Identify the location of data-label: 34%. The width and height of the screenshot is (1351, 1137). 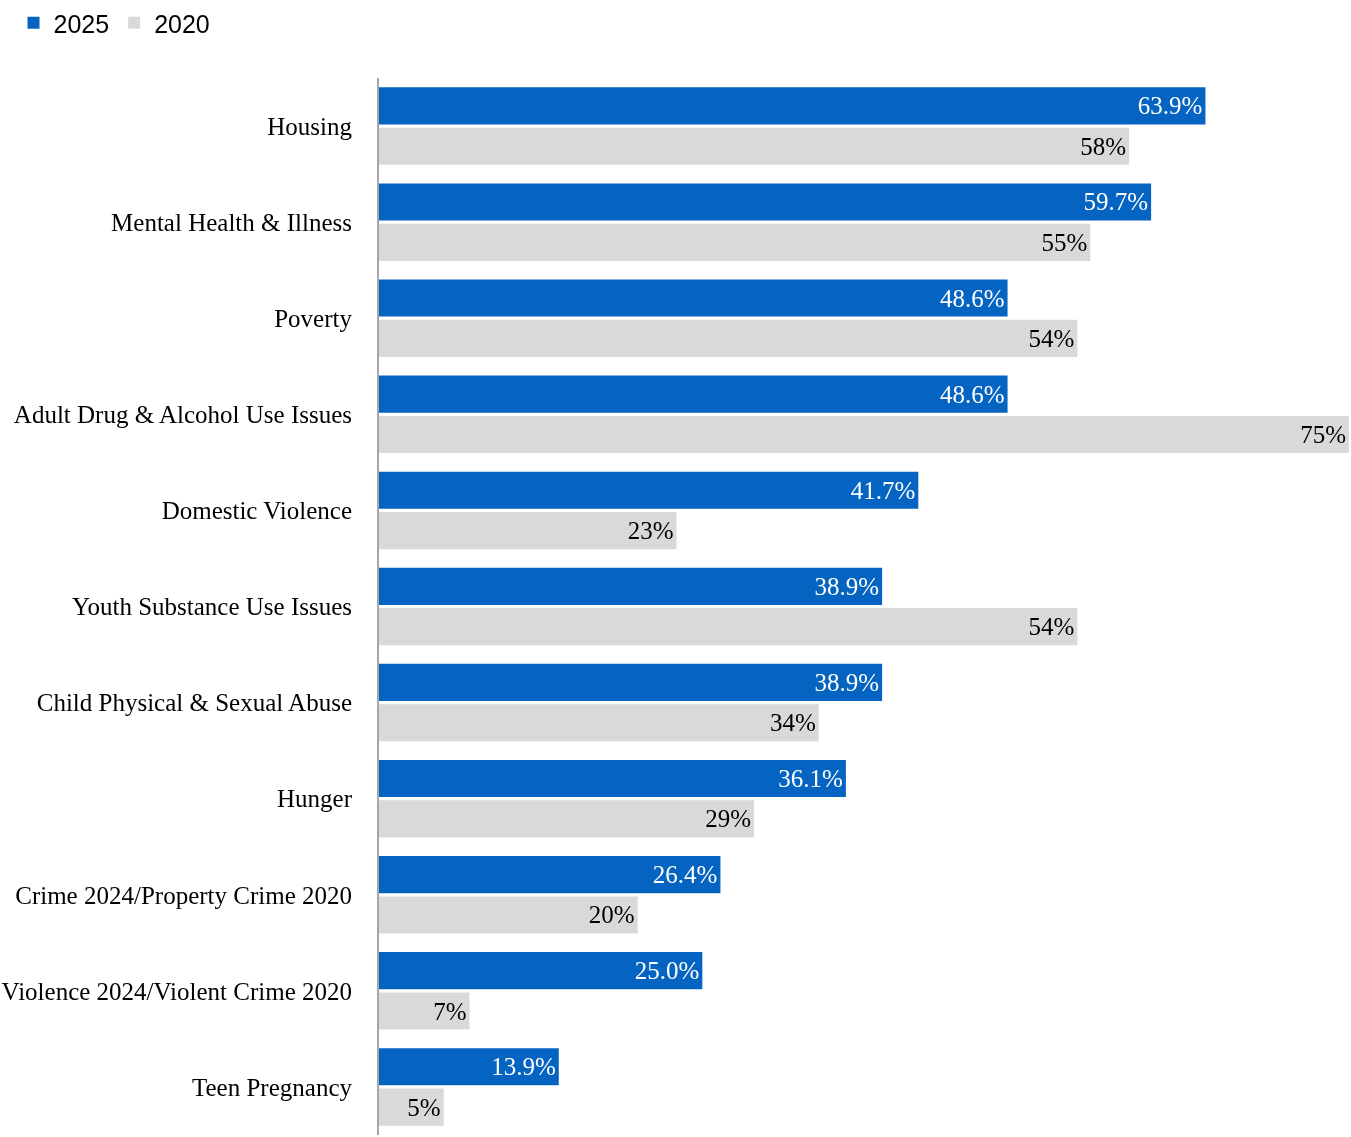
(792, 723).